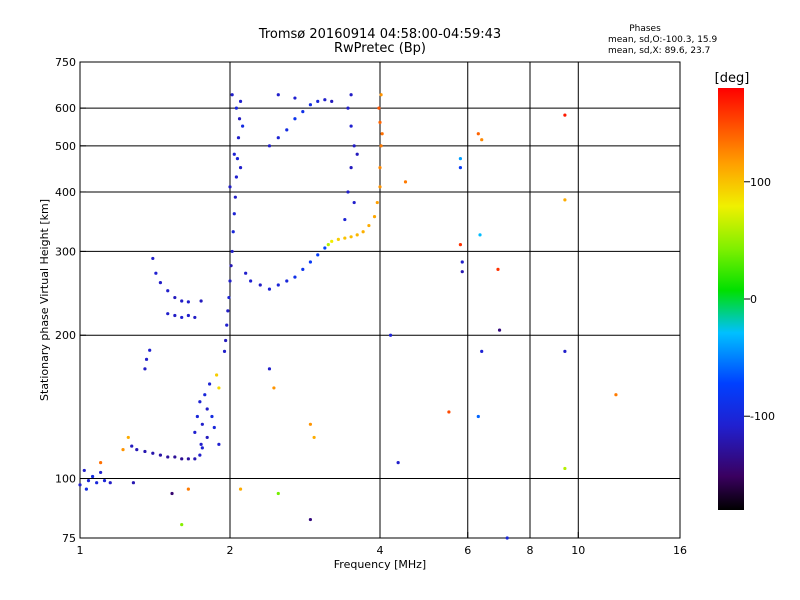  I want to click on chart-title: Tromsø 20160914 04:58:00-04:59:43, so click(379, 34).